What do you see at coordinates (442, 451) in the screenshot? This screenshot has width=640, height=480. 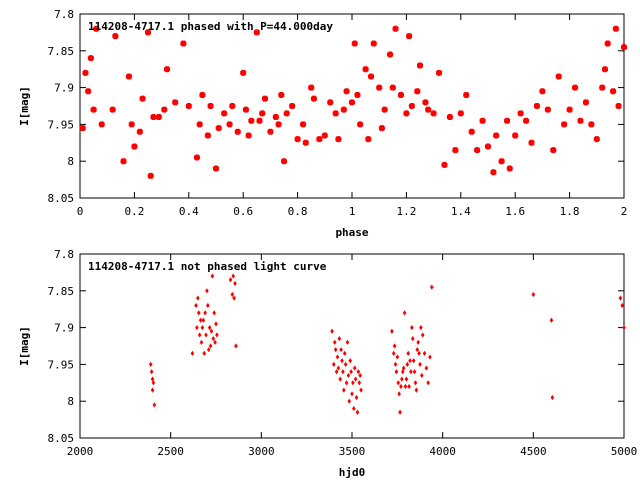 I see `x-tick-label: 4000` at bounding box center [442, 451].